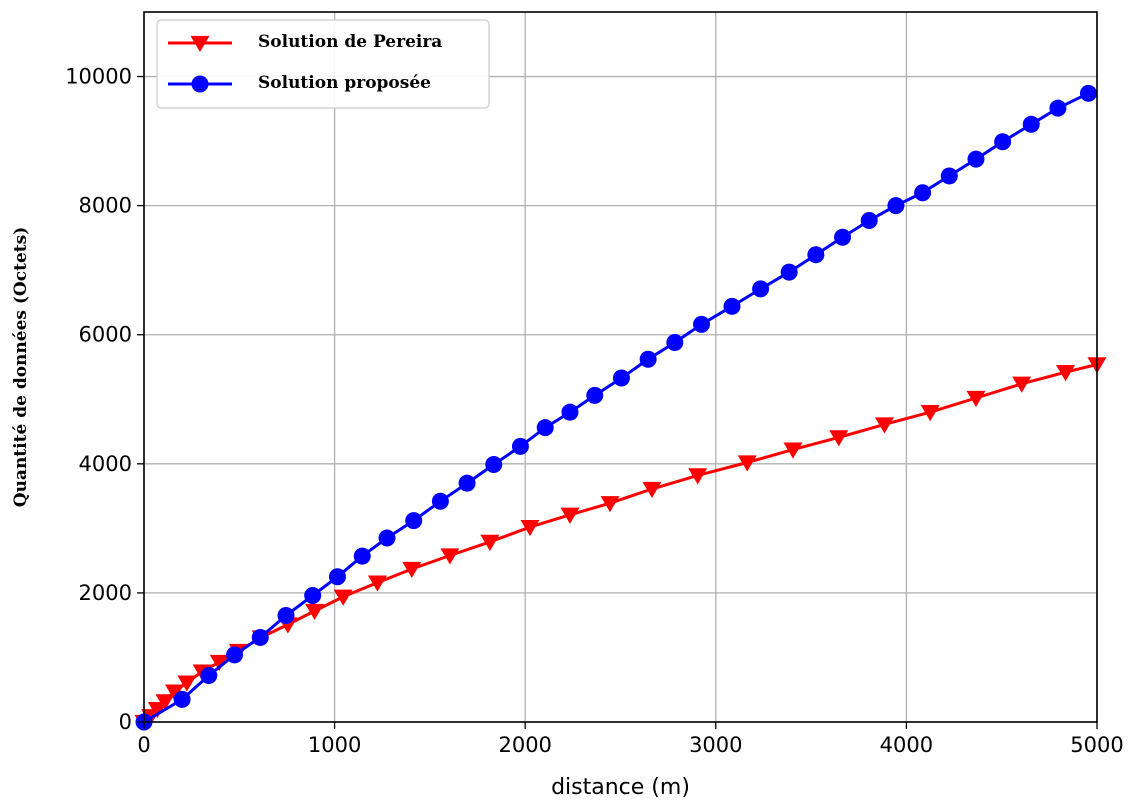  I want to click on x-tick-label: 5000, so click(1096, 745).